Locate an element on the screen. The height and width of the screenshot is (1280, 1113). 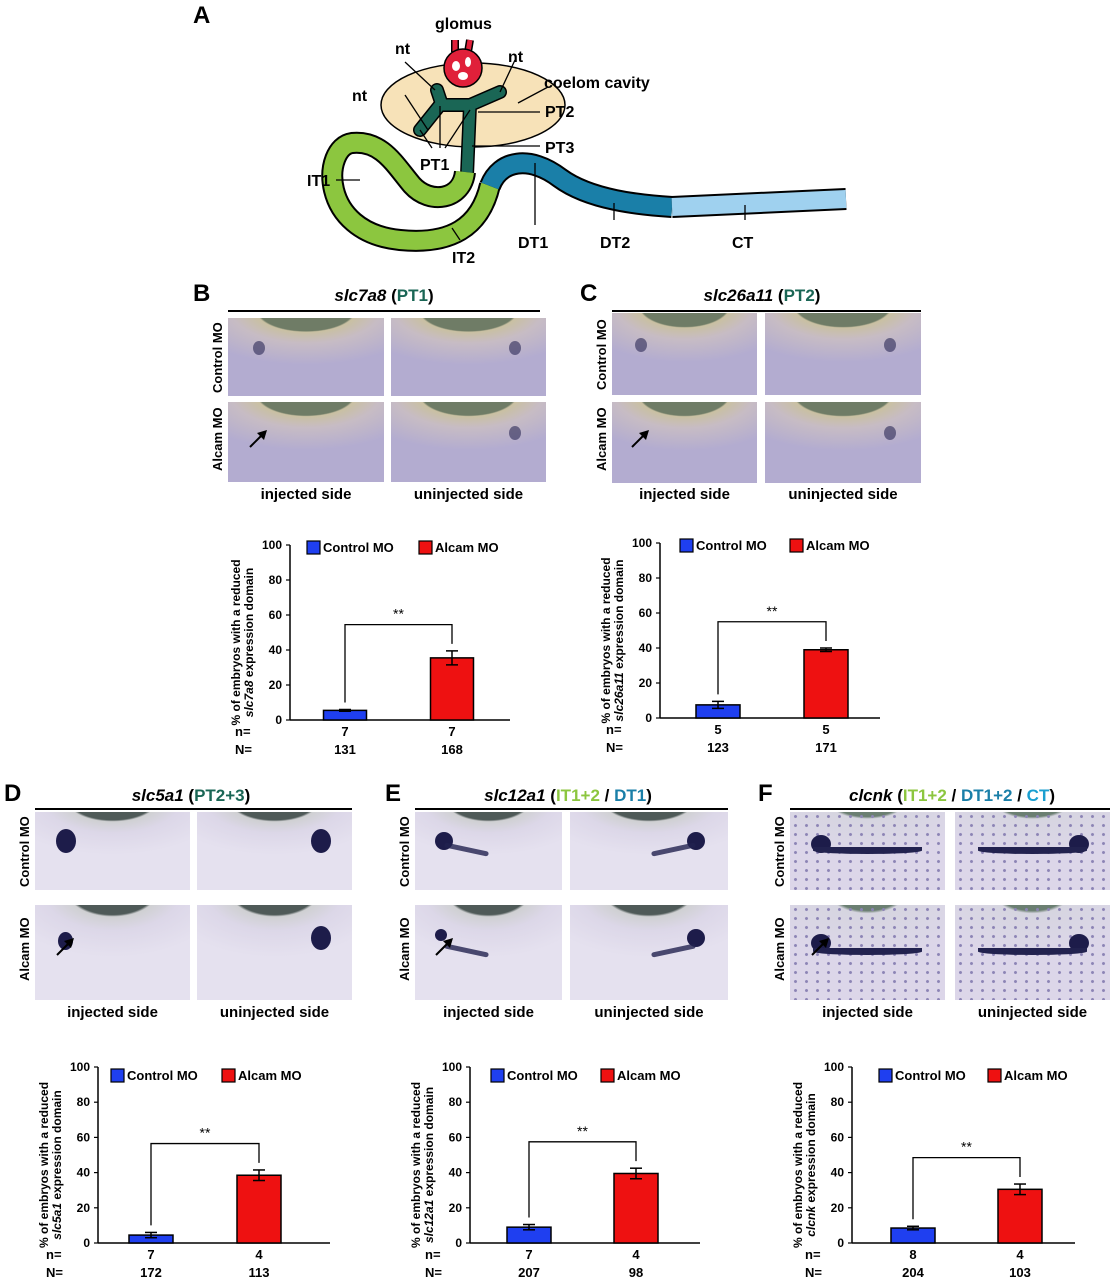
panel-title: slc12a1 (IT1+2 / DT1) is located at coordinates (568, 796).